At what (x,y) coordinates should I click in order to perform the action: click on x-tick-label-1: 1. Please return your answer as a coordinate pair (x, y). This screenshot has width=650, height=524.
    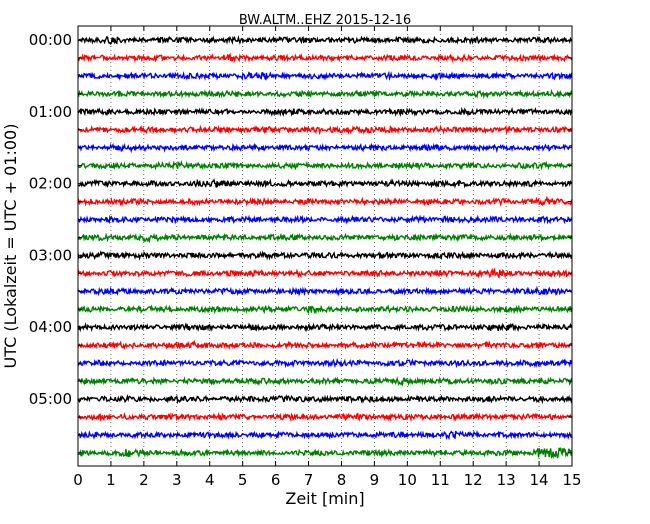
    Looking at the image, I should click on (111, 480).